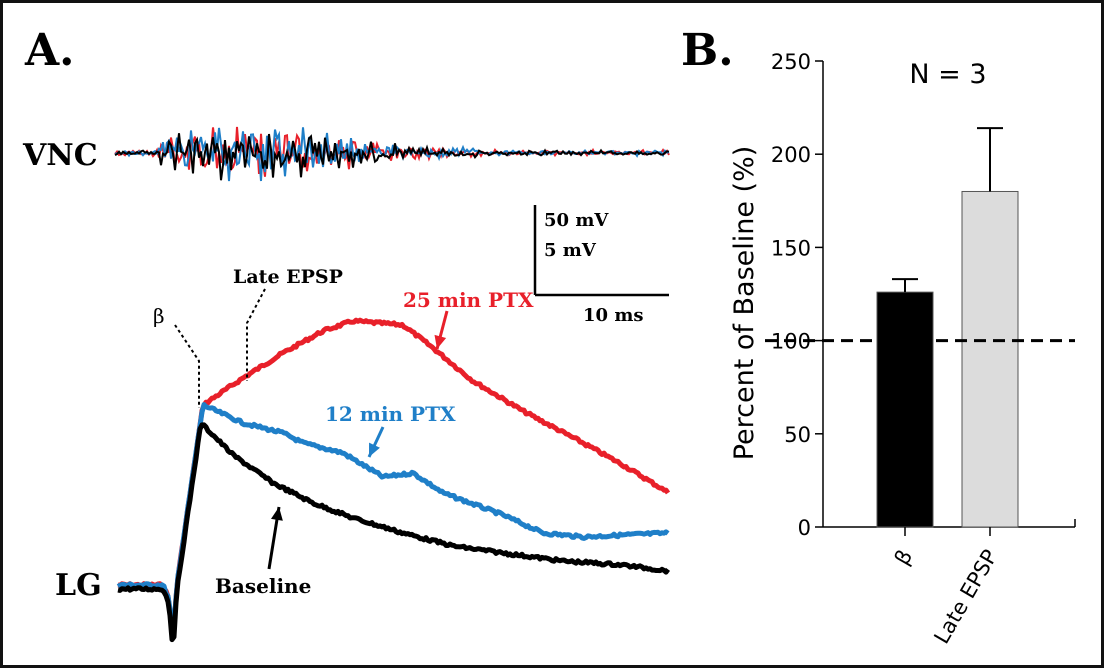  What do you see at coordinates (468, 300) in the screenshot?
I see `ptx25-label: 25 min PTX` at bounding box center [468, 300].